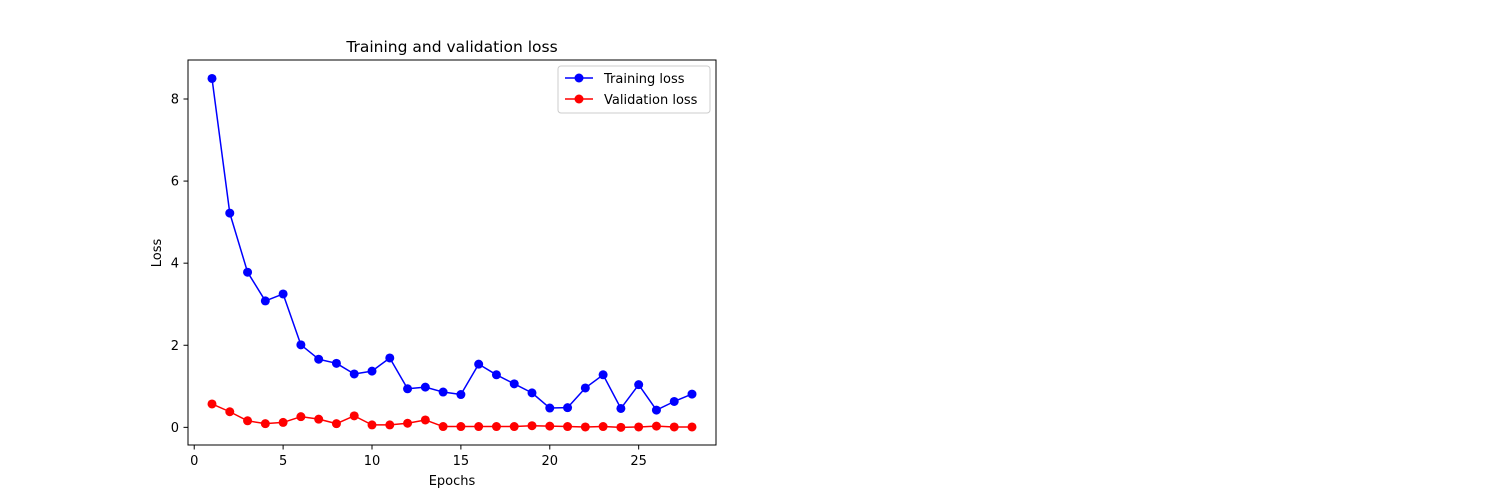  What do you see at coordinates (644, 79) in the screenshot?
I see `legend-label-training: Training loss` at bounding box center [644, 79].